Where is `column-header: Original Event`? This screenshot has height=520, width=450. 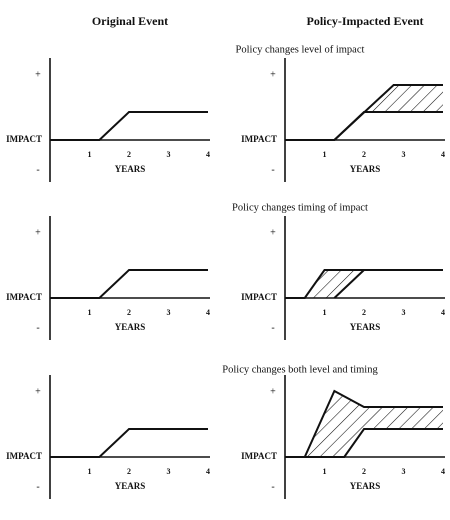 column-header: Original Event is located at coordinates (130, 21).